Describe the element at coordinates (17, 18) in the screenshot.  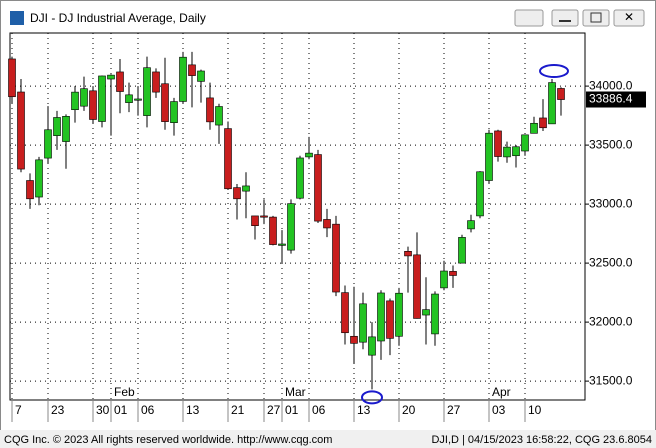
I see `app-icon` at that location.